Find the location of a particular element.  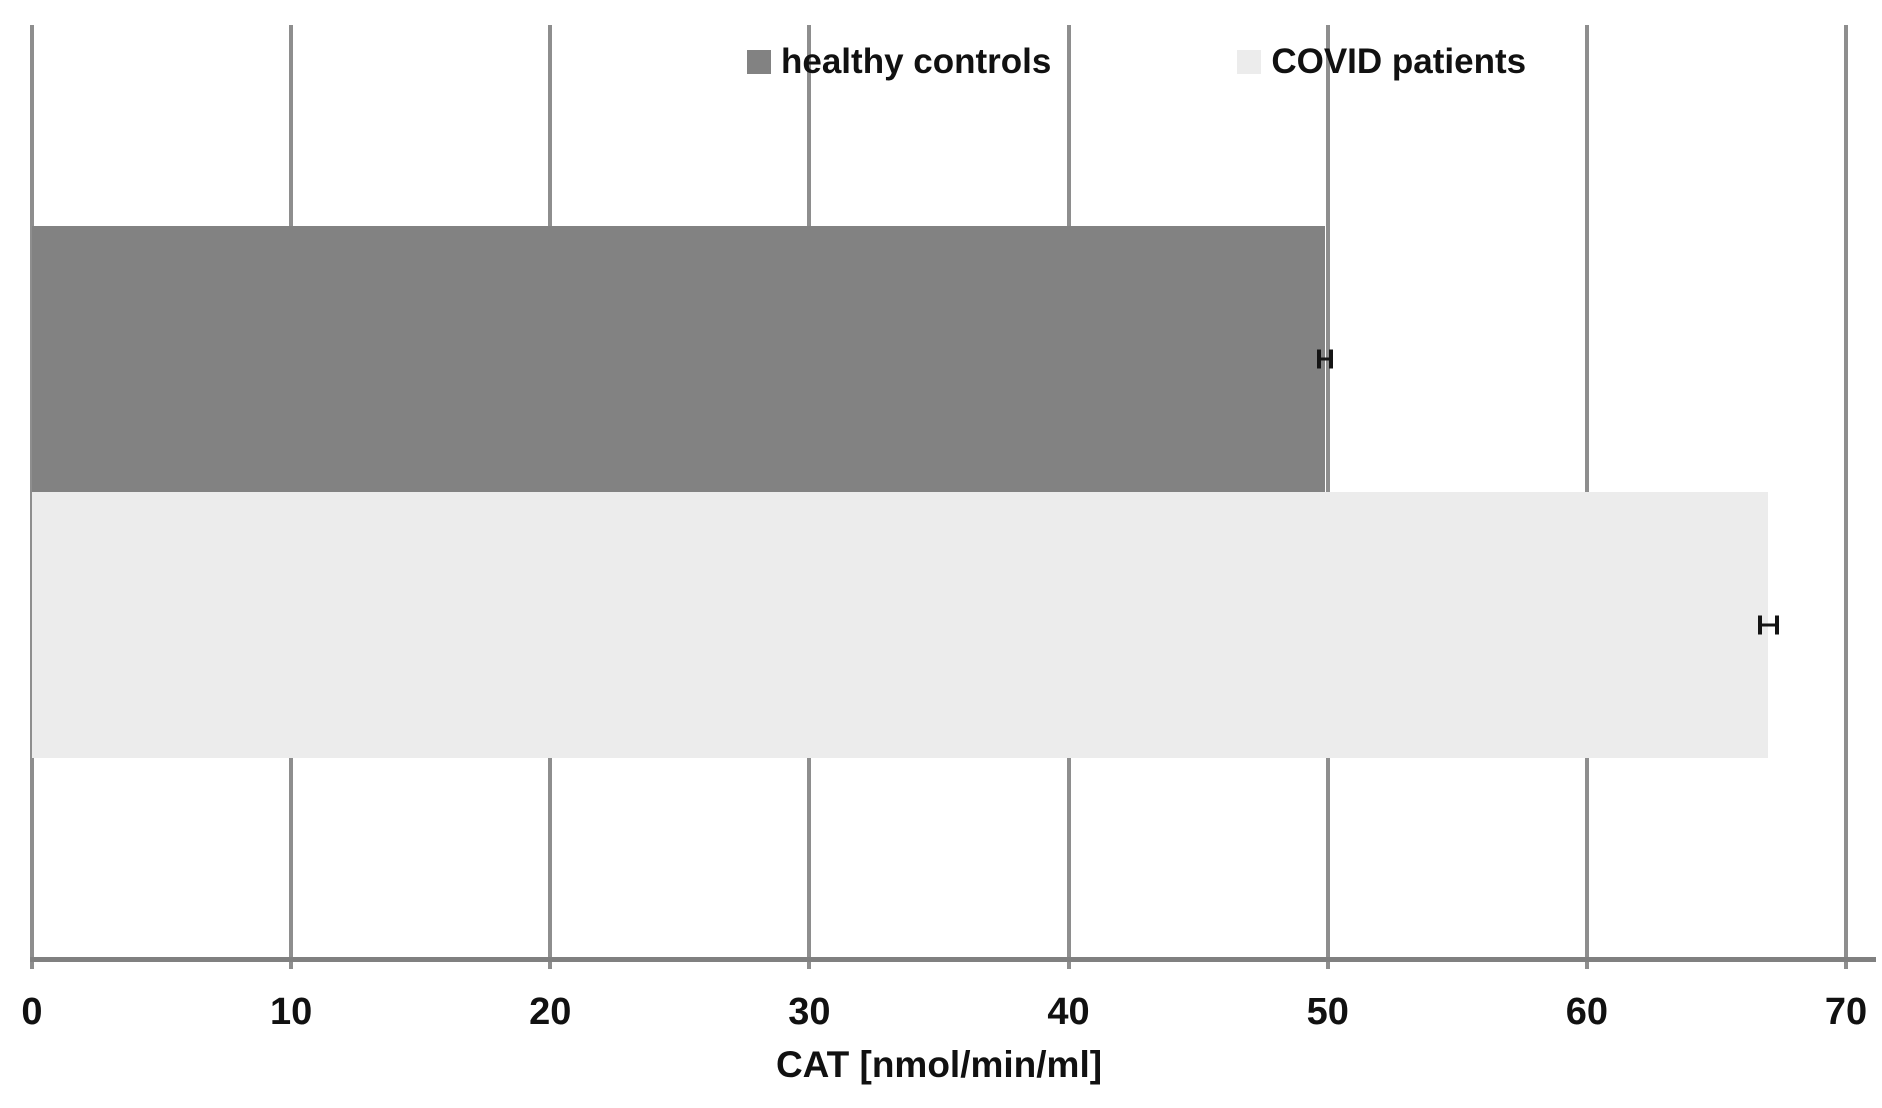

x-tick-label-60: 60 is located at coordinates (1586, 1012).